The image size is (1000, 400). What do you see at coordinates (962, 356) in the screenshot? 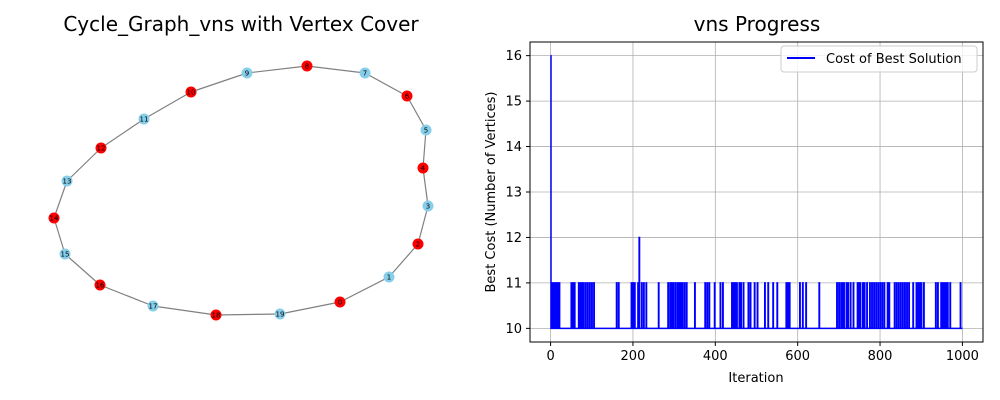
I see `x-tick-label: 1000` at bounding box center [962, 356].